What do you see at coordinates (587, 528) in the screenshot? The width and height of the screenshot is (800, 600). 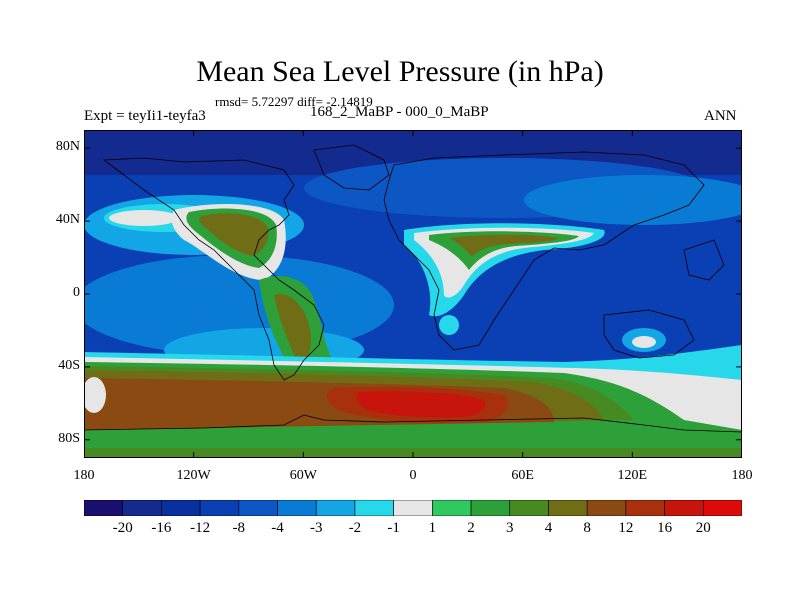 I see `colorbar-label: 8` at bounding box center [587, 528].